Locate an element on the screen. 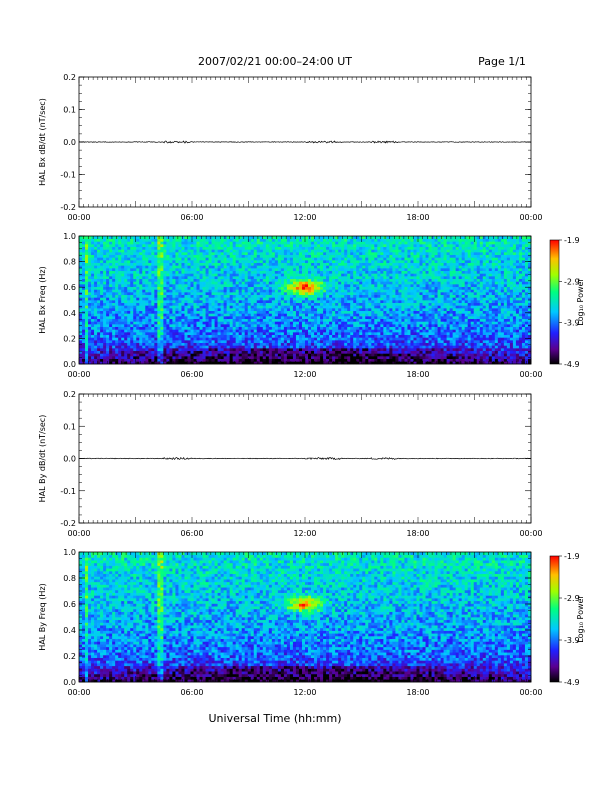 The height and width of the screenshot is (792, 612). y-tick-label: 0.2 is located at coordinates (69, 77).